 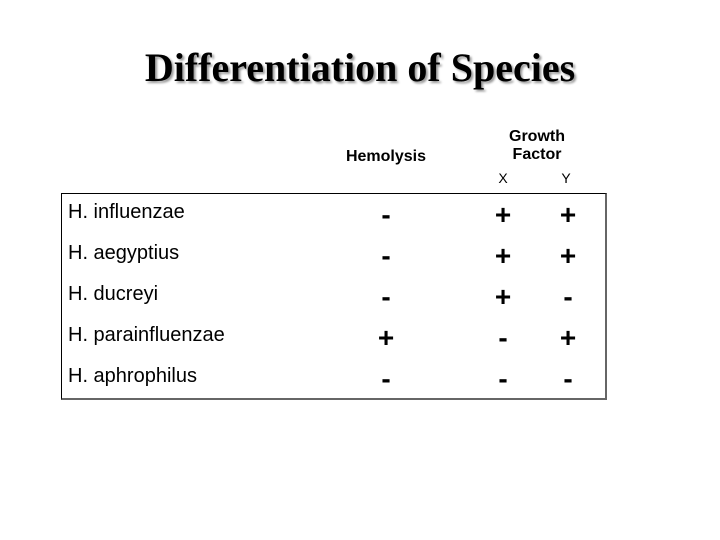 I want to click on species-name: H. influenzae, so click(x=126, y=212).